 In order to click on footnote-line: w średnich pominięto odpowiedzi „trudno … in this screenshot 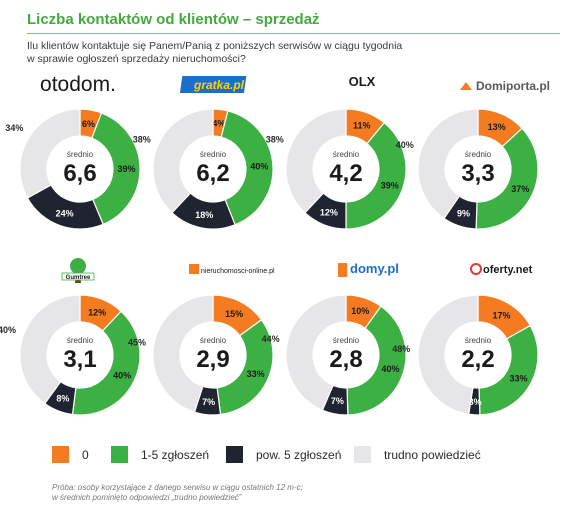, I will do `click(147, 497)`.